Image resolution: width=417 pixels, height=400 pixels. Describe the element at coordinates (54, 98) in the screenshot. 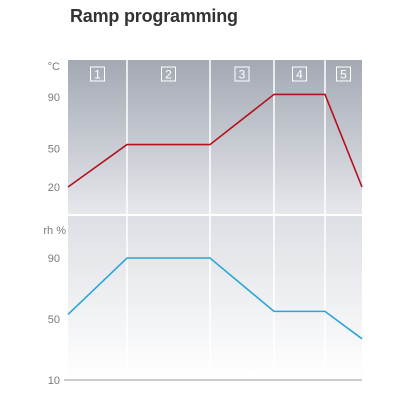

I see `temperature-tick-label: 90` at that location.